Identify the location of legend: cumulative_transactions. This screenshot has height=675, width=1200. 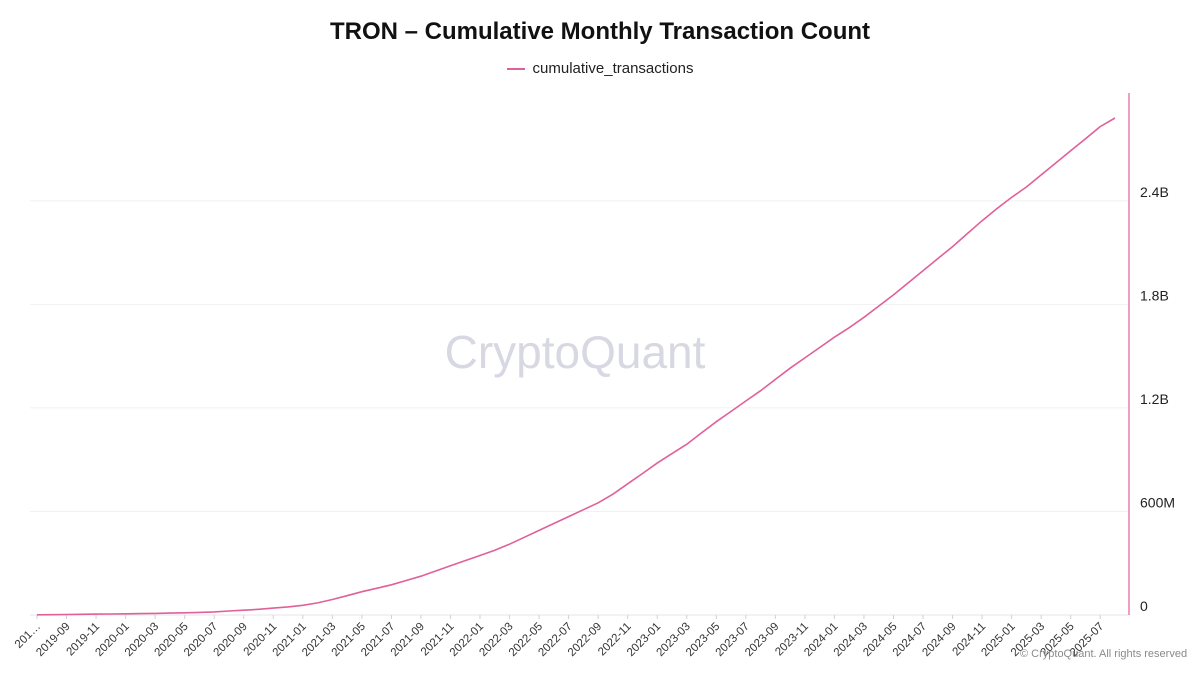
(600, 68).